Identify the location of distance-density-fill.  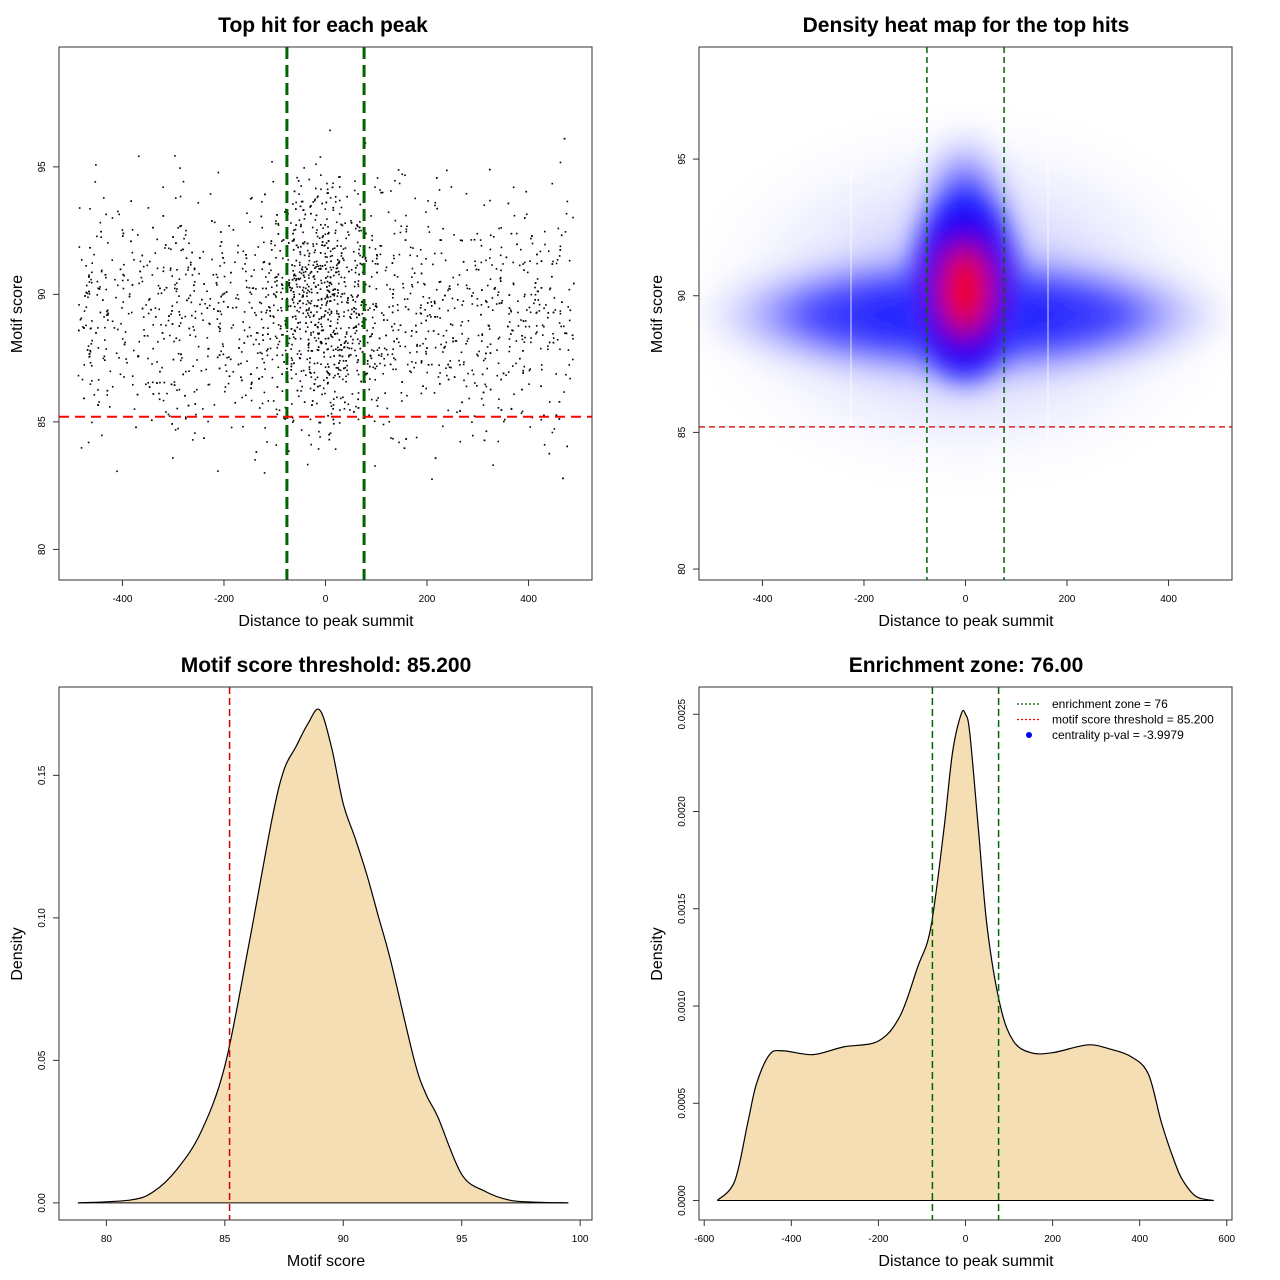
(965, 955).